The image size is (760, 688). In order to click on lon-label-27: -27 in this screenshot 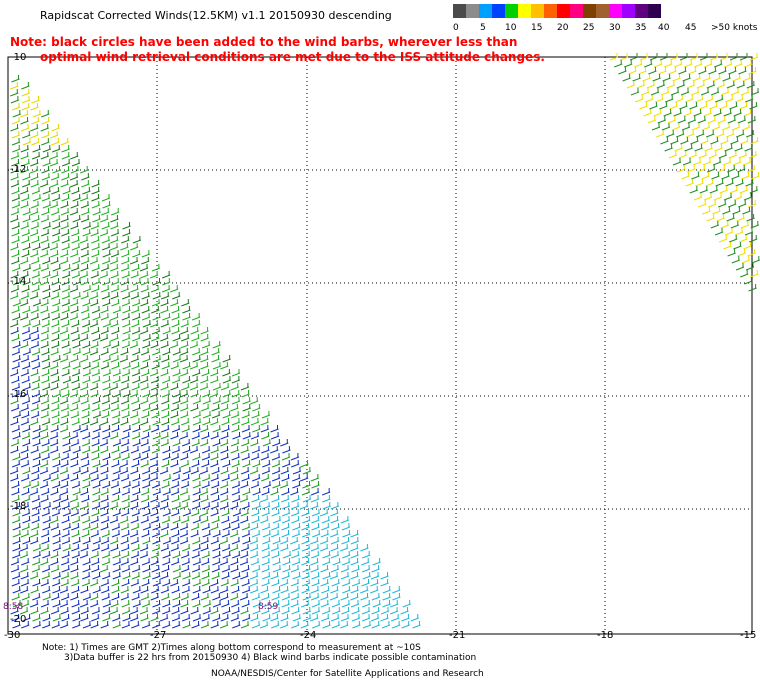, I will do `click(158, 635)`.